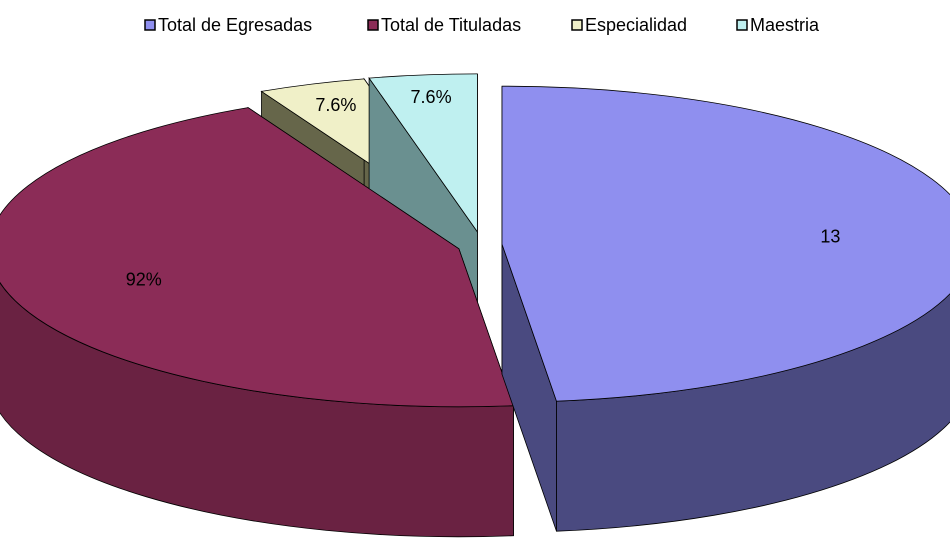  What do you see at coordinates (451, 25) in the screenshot?
I see `legend-label: Total de Tituladas` at bounding box center [451, 25].